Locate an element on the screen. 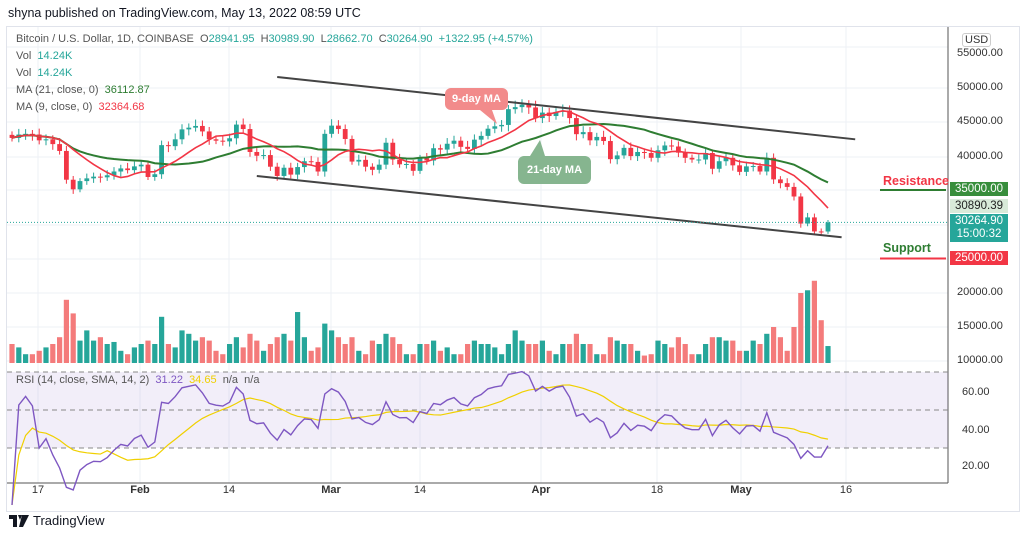 This screenshot has width=1024, height=536. bar-countdown: 15:00:32 is located at coordinates (979, 234).